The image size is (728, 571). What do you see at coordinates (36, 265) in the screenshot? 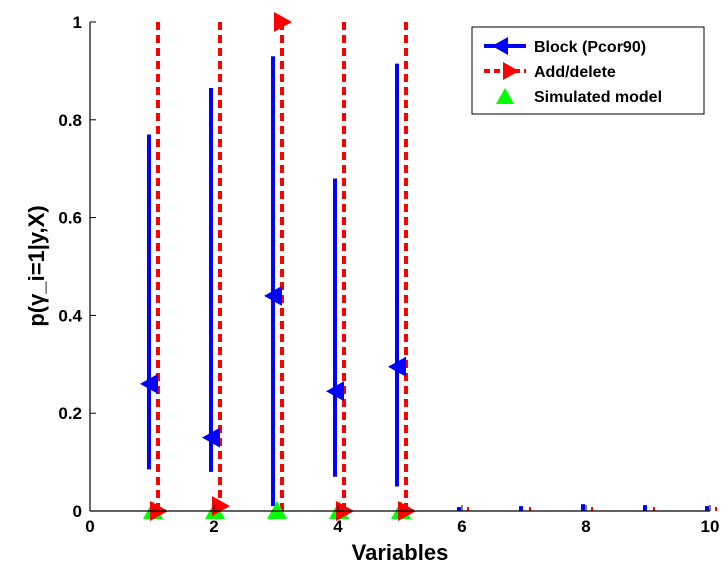
I see `y-axis-title: p(γ_i=1|y,X)` at bounding box center [36, 265].